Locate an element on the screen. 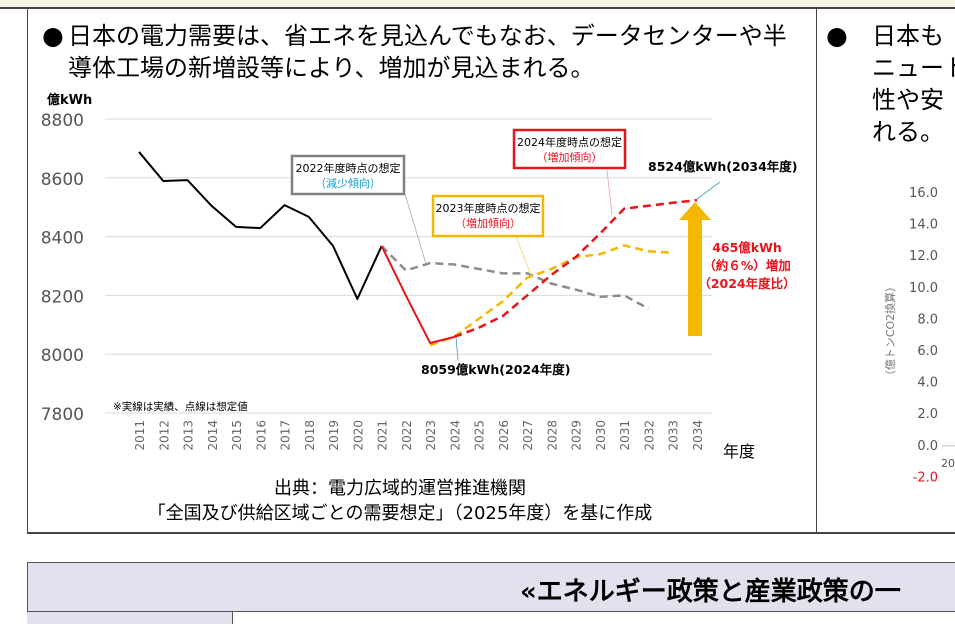 The image size is (955, 624). x-tick-label: 2019 is located at coordinates (334, 435).